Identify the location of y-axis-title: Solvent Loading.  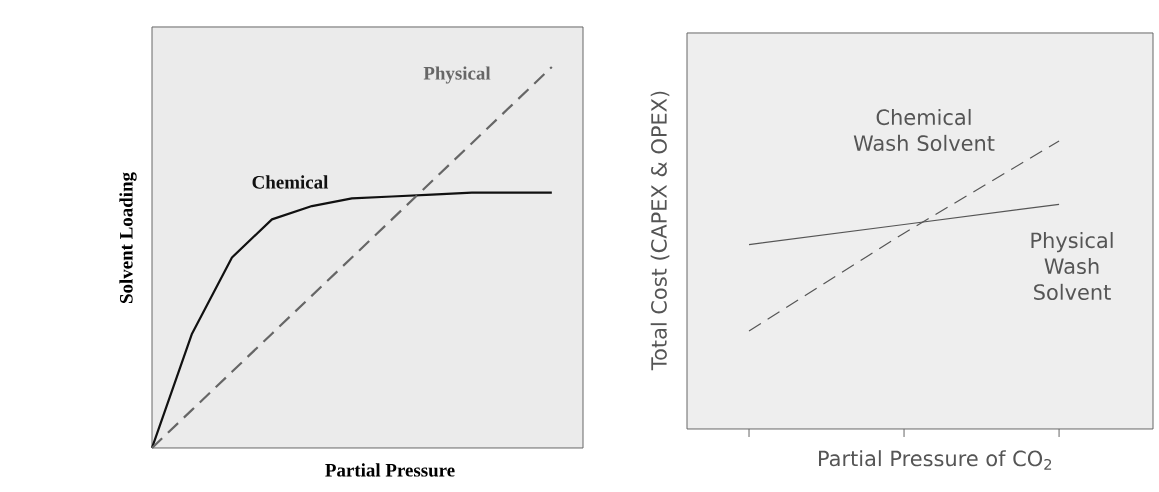
(128, 237).